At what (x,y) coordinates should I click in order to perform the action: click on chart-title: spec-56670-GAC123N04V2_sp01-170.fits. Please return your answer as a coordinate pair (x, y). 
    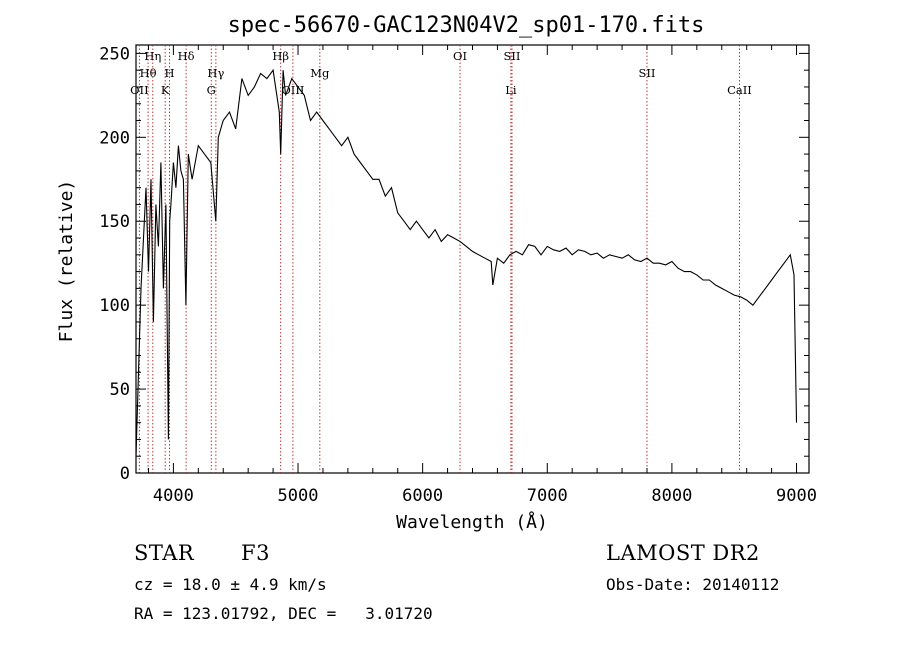
    Looking at the image, I should click on (466, 25).